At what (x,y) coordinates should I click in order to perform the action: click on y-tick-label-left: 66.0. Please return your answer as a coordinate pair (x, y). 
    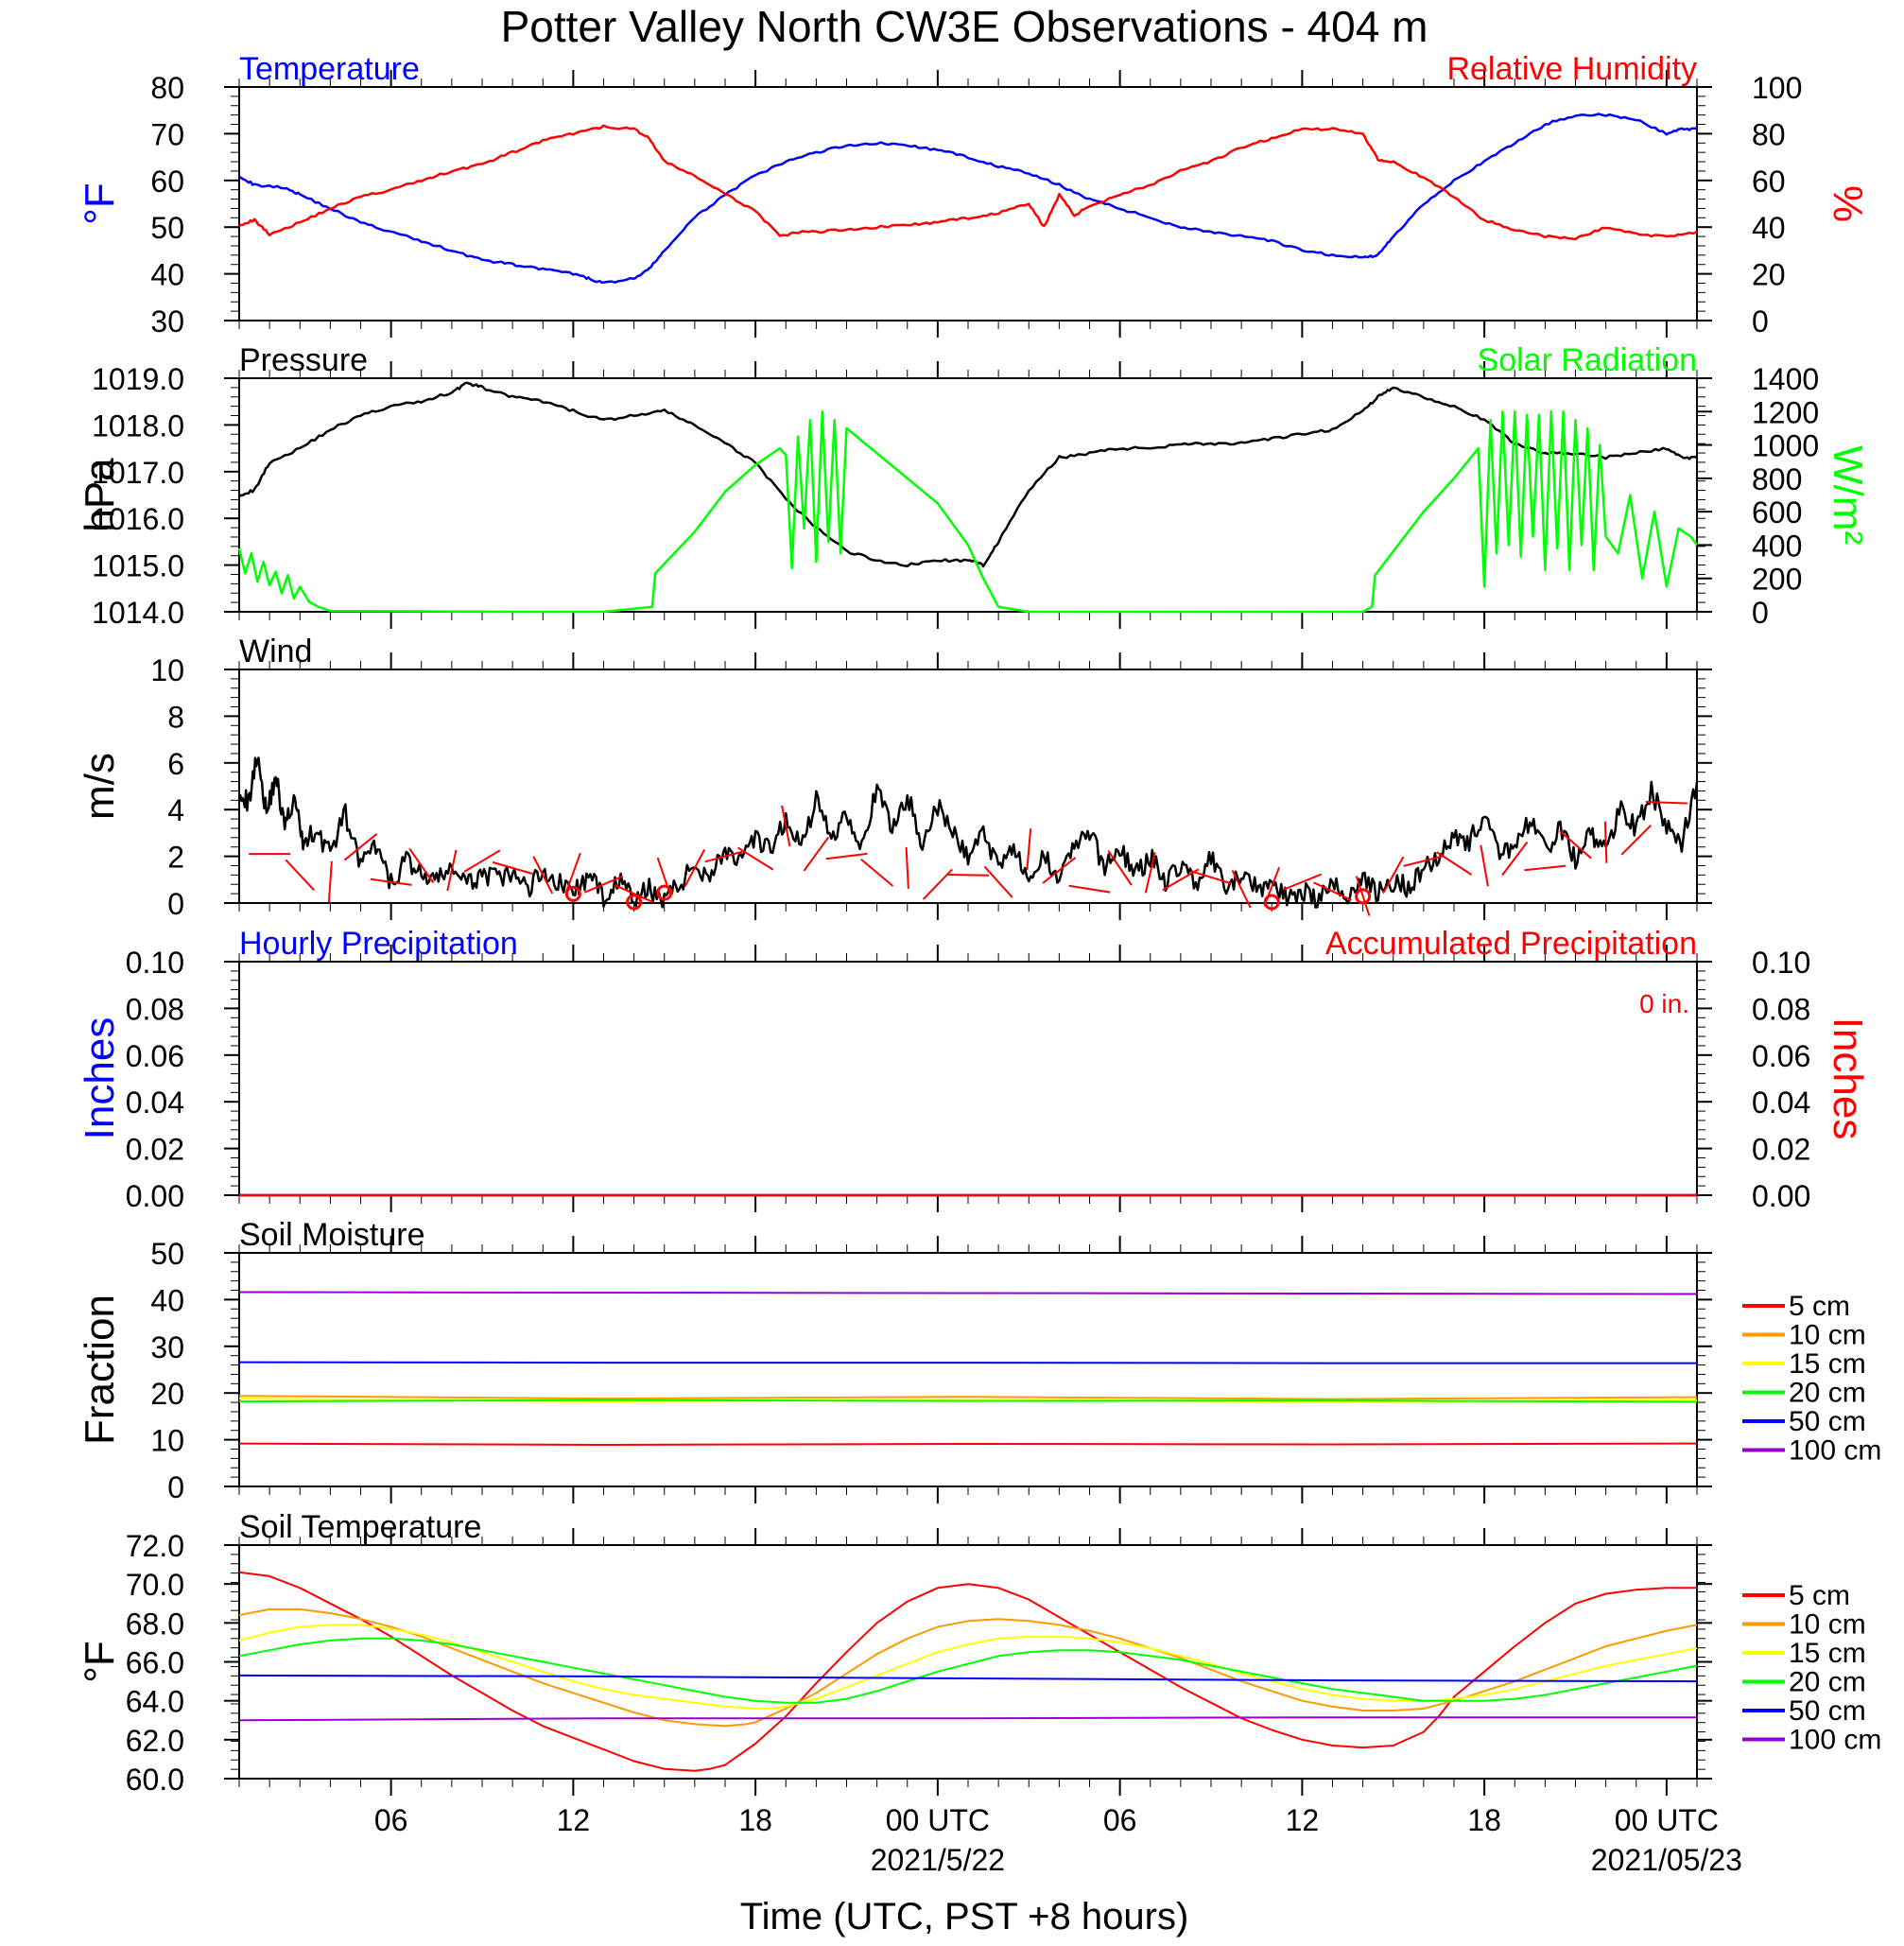
    Looking at the image, I should click on (155, 1663).